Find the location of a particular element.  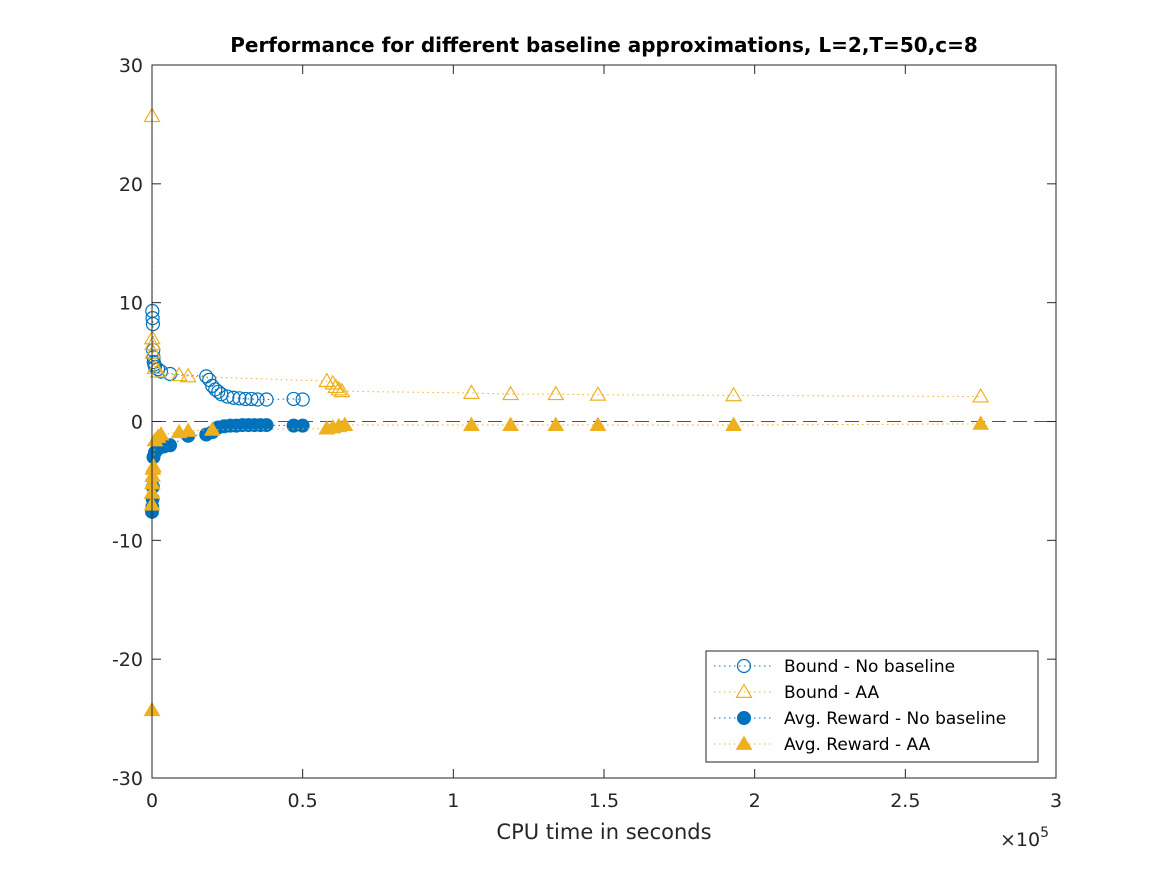

x-axis-label: CPU time in seconds is located at coordinates (603, 832).